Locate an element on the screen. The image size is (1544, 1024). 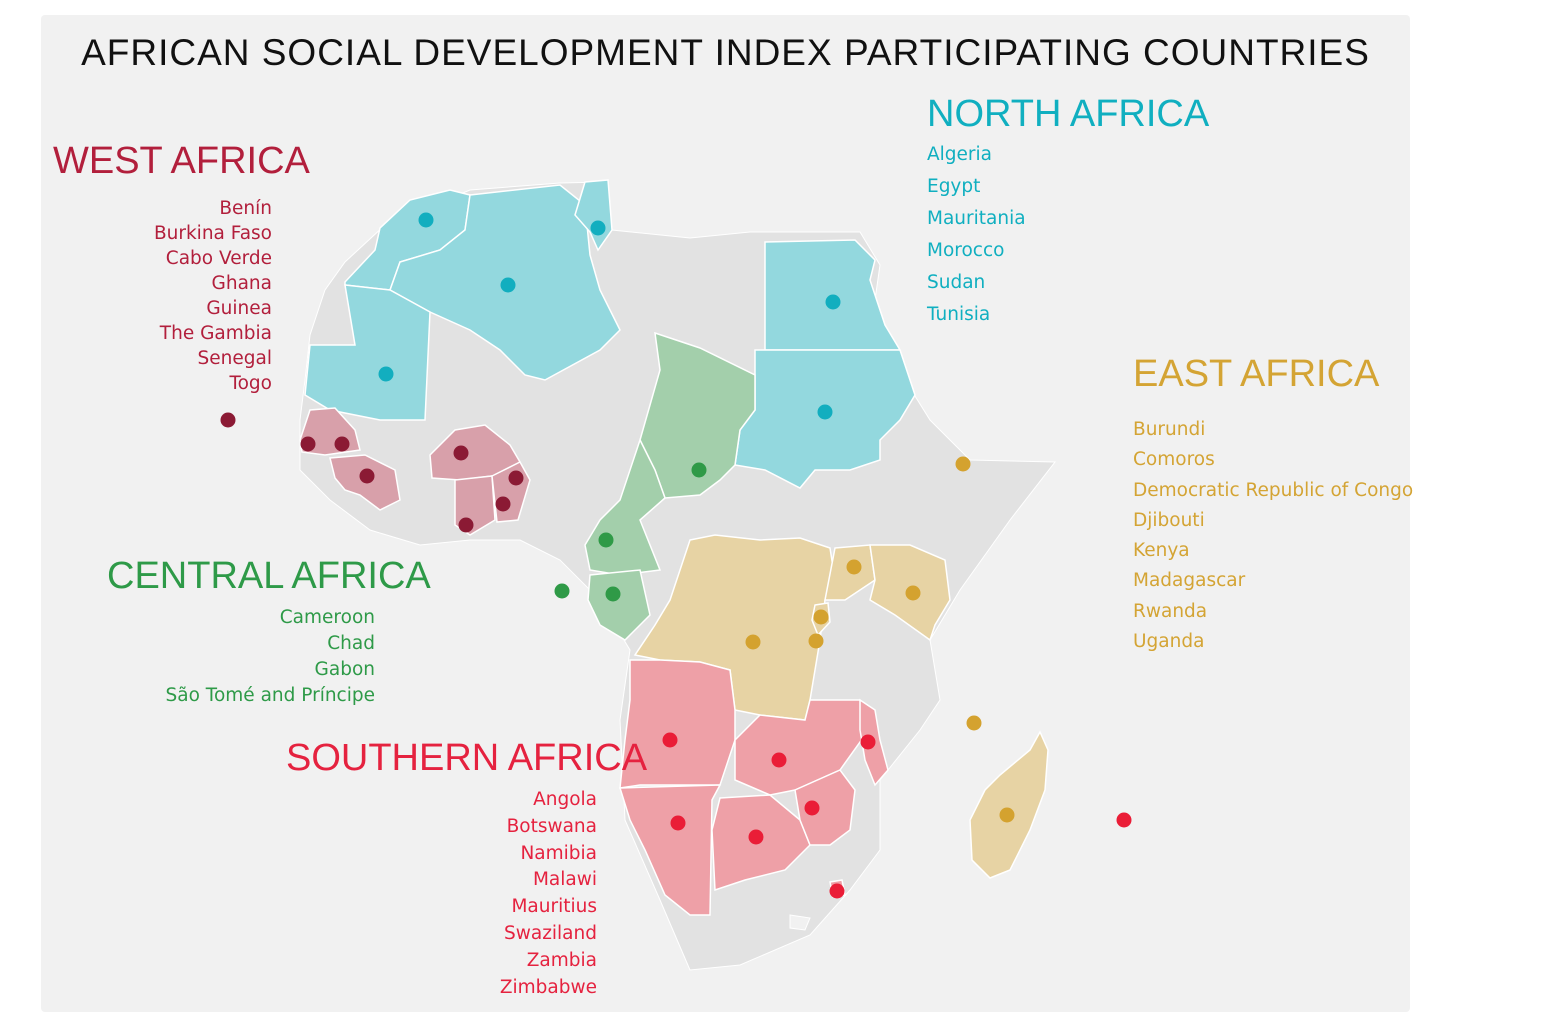
west-africa-dots is located at coordinates (372, 472).